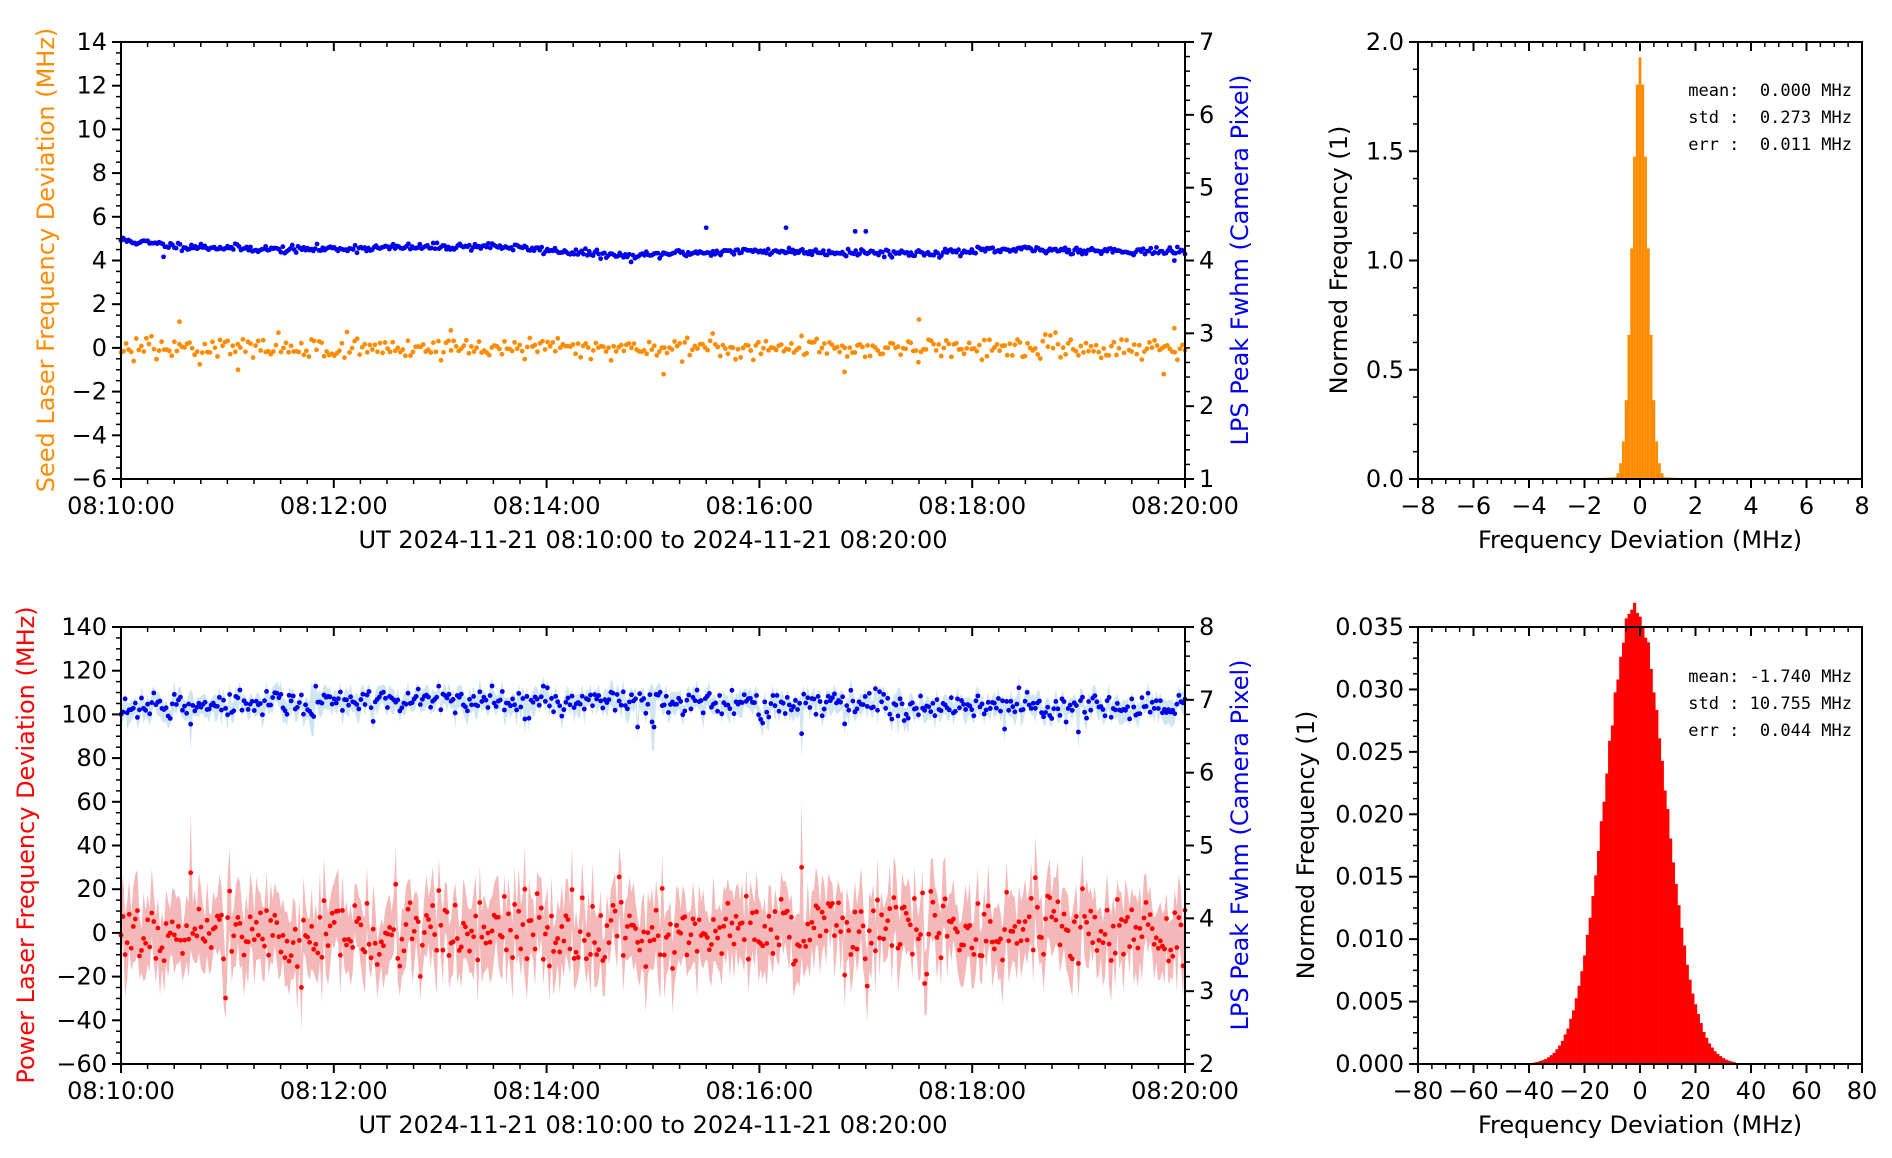 Image resolution: width=1892 pixels, height=1158 pixels. What do you see at coordinates (91, 129) in the screenshot?
I see `seed-y-tick-label: 10` at bounding box center [91, 129].